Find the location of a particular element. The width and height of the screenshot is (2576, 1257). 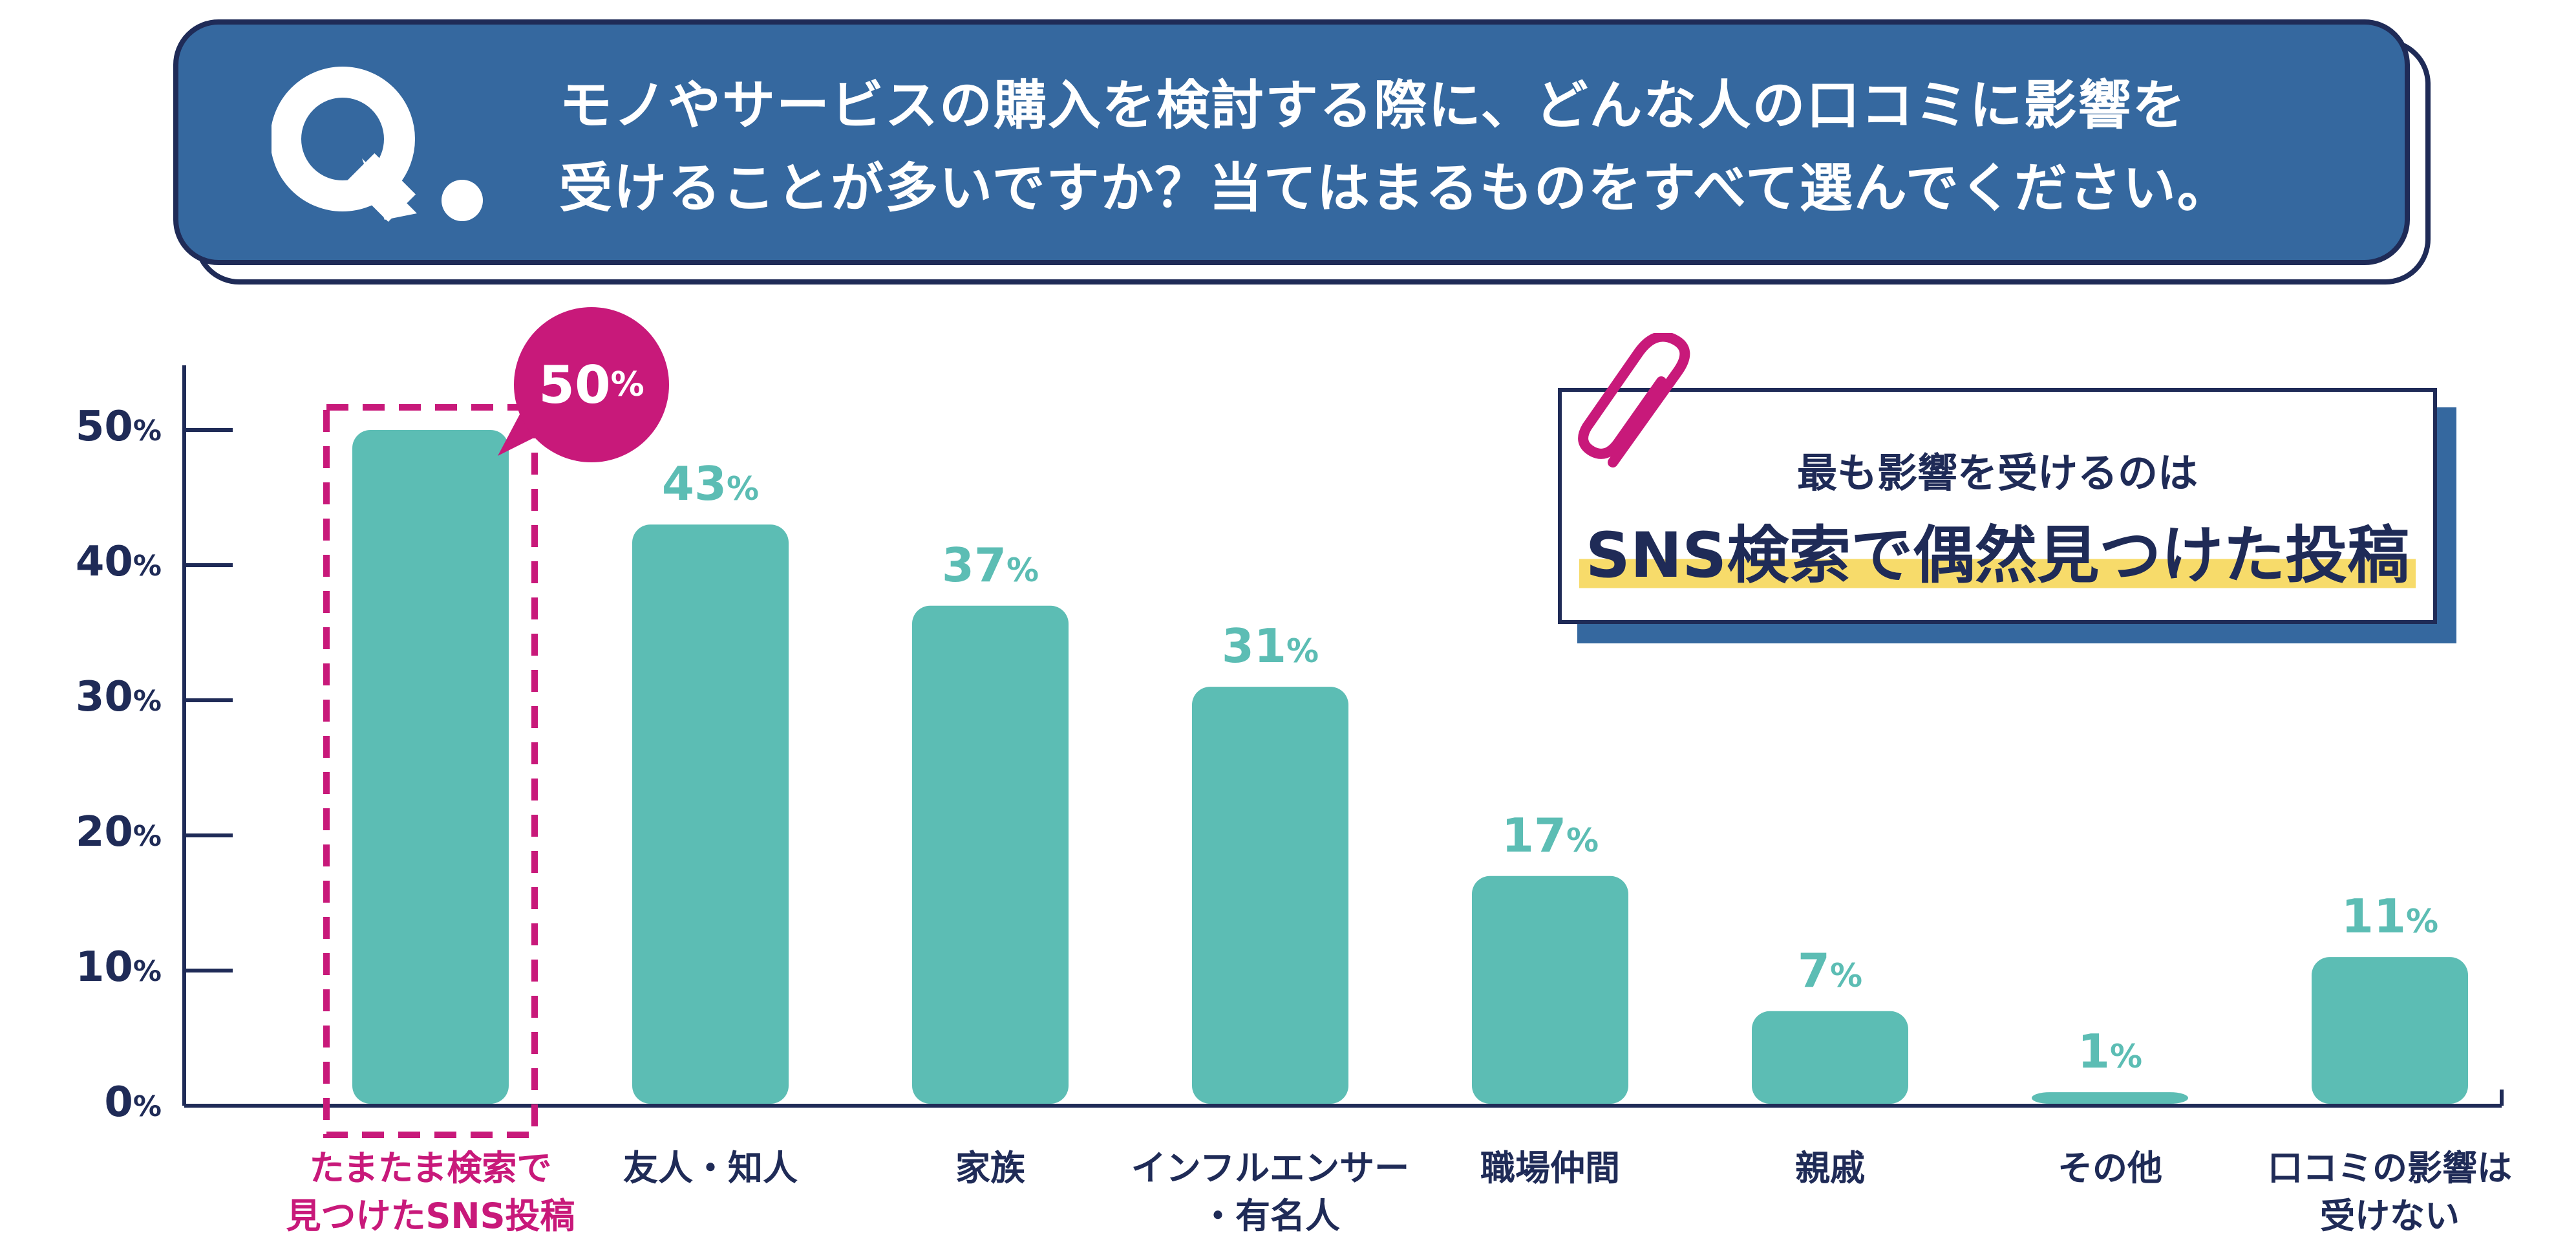

callout-box: 最も影響を受けるのは SNS検索で偶然見つけた投稿 is located at coordinates (1997, 506).